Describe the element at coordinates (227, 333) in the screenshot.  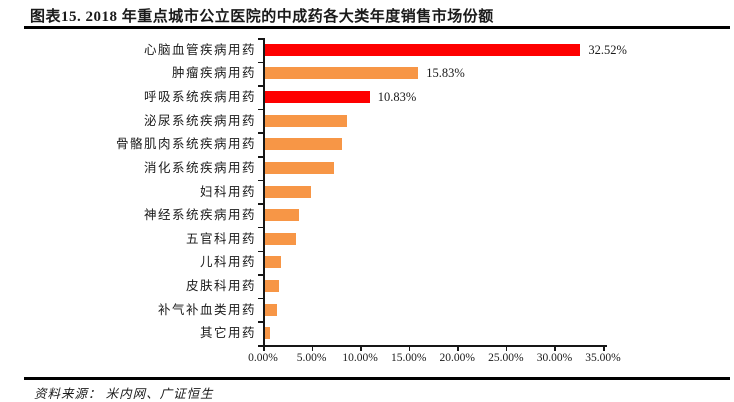
I see `category-label: 其它用药` at that location.